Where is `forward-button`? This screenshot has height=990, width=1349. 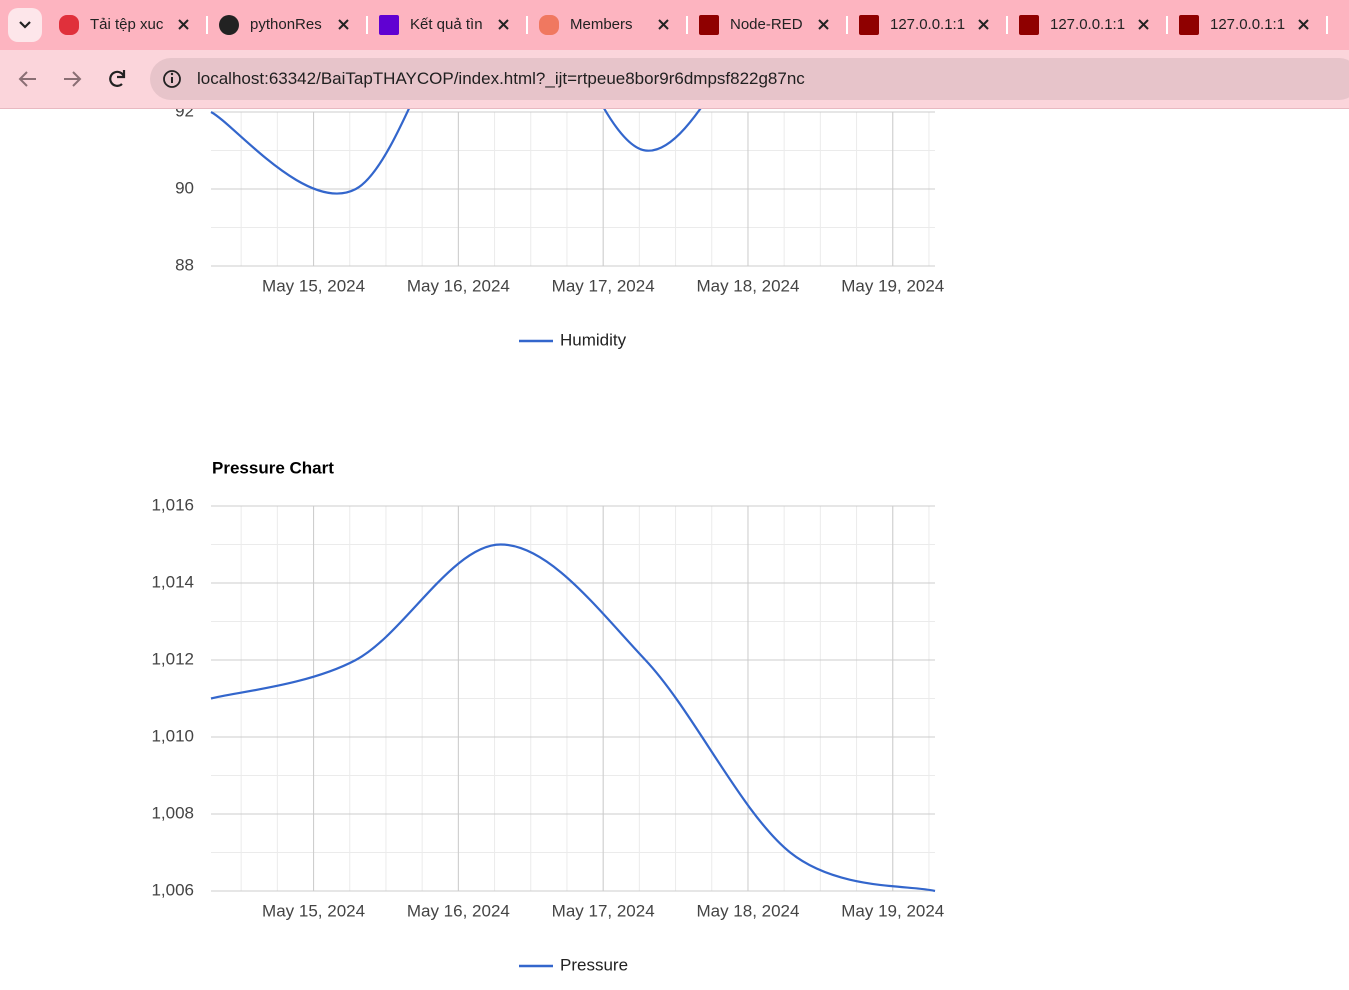
forward-button is located at coordinates (73, 79).